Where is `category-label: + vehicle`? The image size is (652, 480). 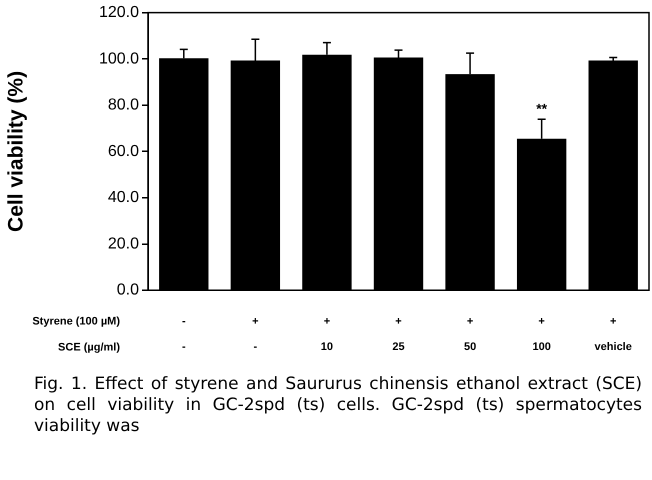
category-label: + vehicle is located at coordinates (613, 334).